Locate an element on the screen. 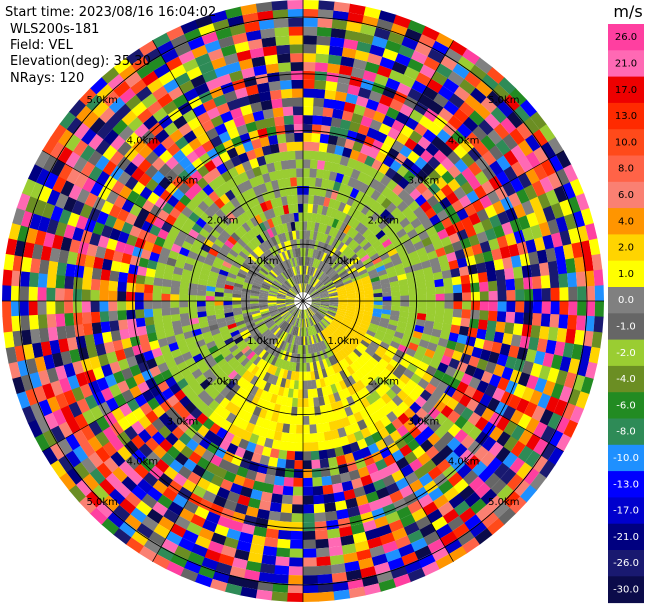 The height and width of the screenshot is (607, 647). colorbar-tick-11: -1.0 is located at coordinates (626, 326).